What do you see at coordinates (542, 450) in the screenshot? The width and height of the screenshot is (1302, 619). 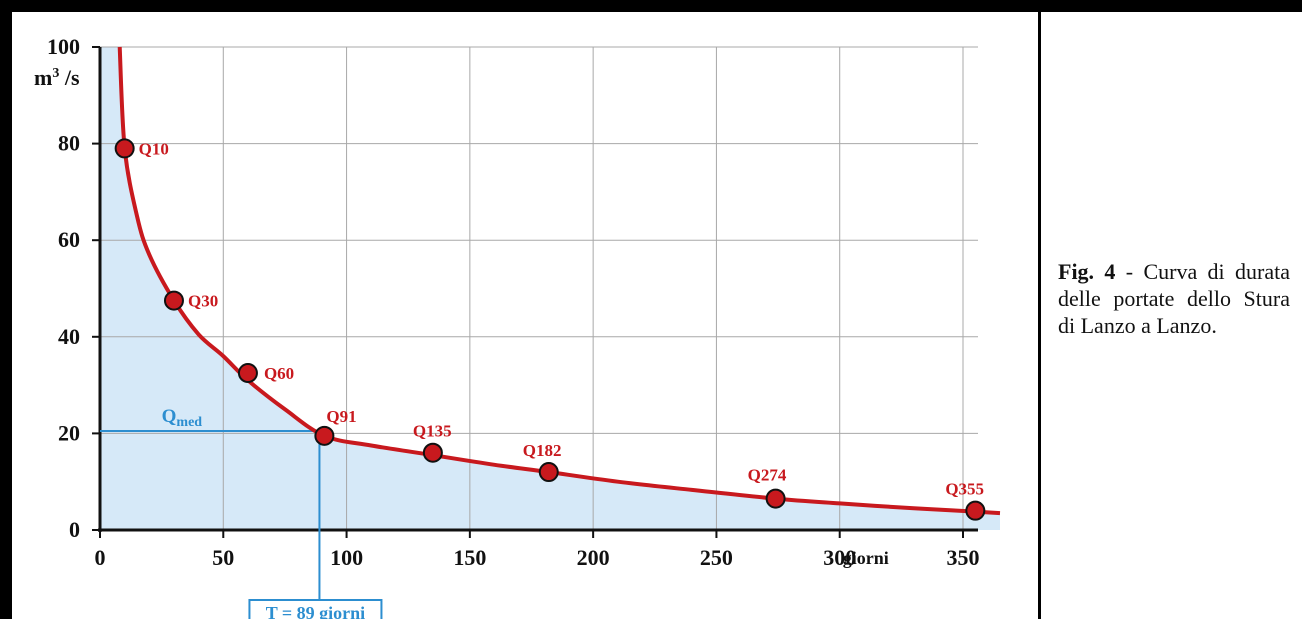 I see `point-label-q182: Q182` at bounding box center [542, 450].